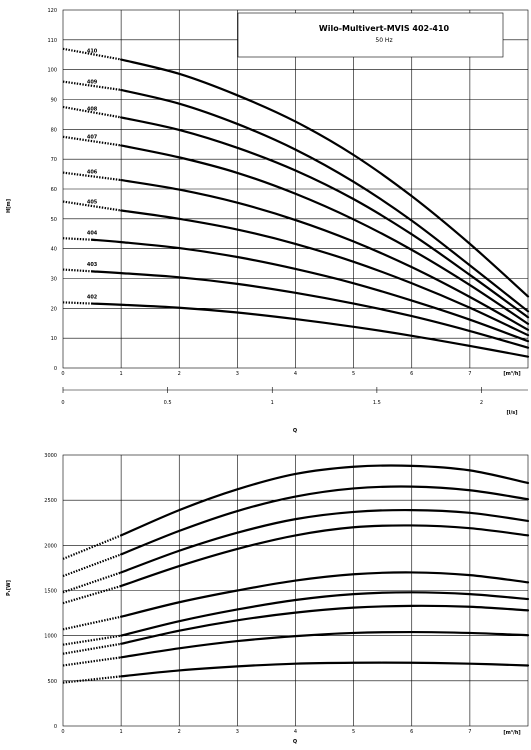  Describe the element at coordinates (411, 374) in the screenshot. I see `head-x-tick-6: 6` at that location.